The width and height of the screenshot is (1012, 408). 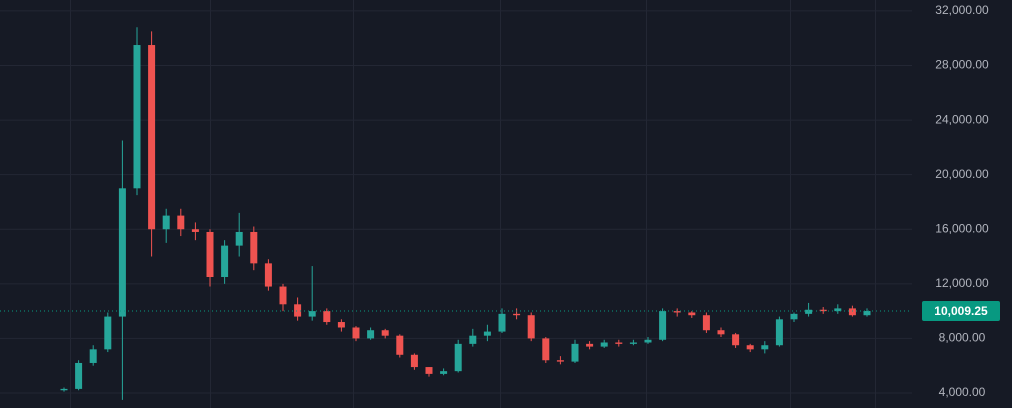 What do you see at coordinates (962, 10) in the screenshot?
I see `y-tick-label: 32,000.00` at bounding box center [962, 10].